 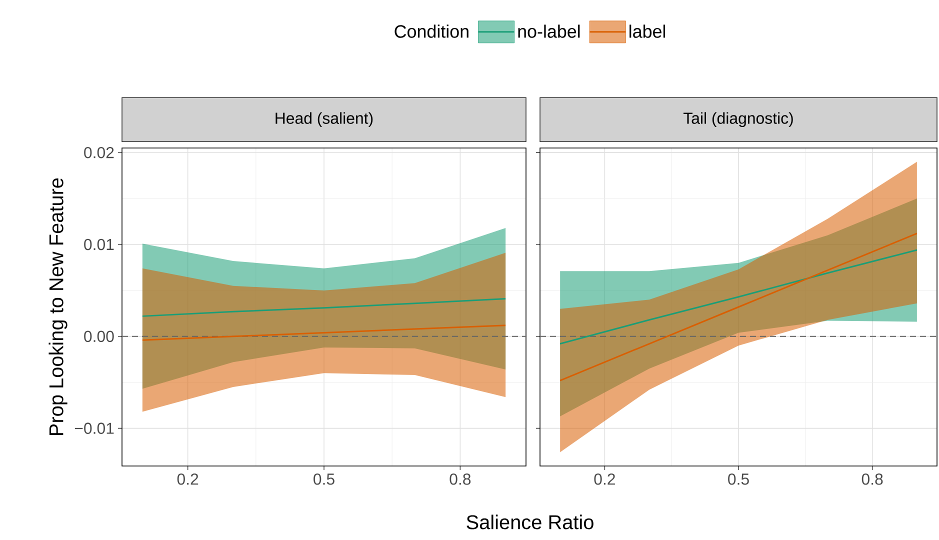 I want to click on chart-title: Tail (diagnostic), so click(x=738, y=120).